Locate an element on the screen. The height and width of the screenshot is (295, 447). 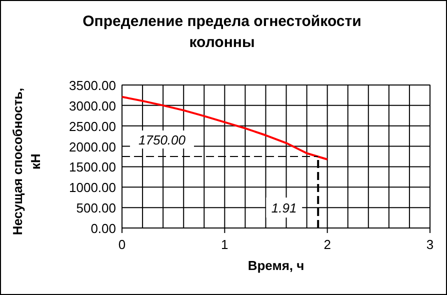
y-tick-label: 0.00 is located at coordinates (103, 228).